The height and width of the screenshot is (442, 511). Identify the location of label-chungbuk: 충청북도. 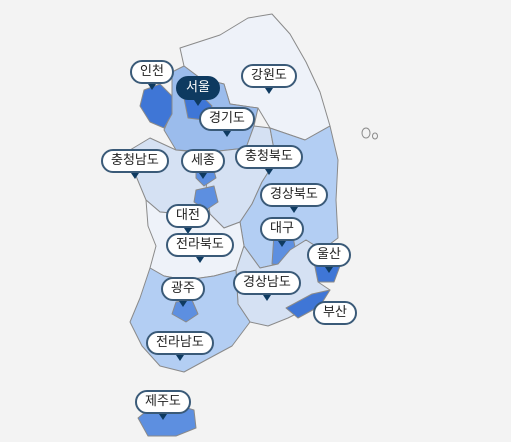
(269, 160).